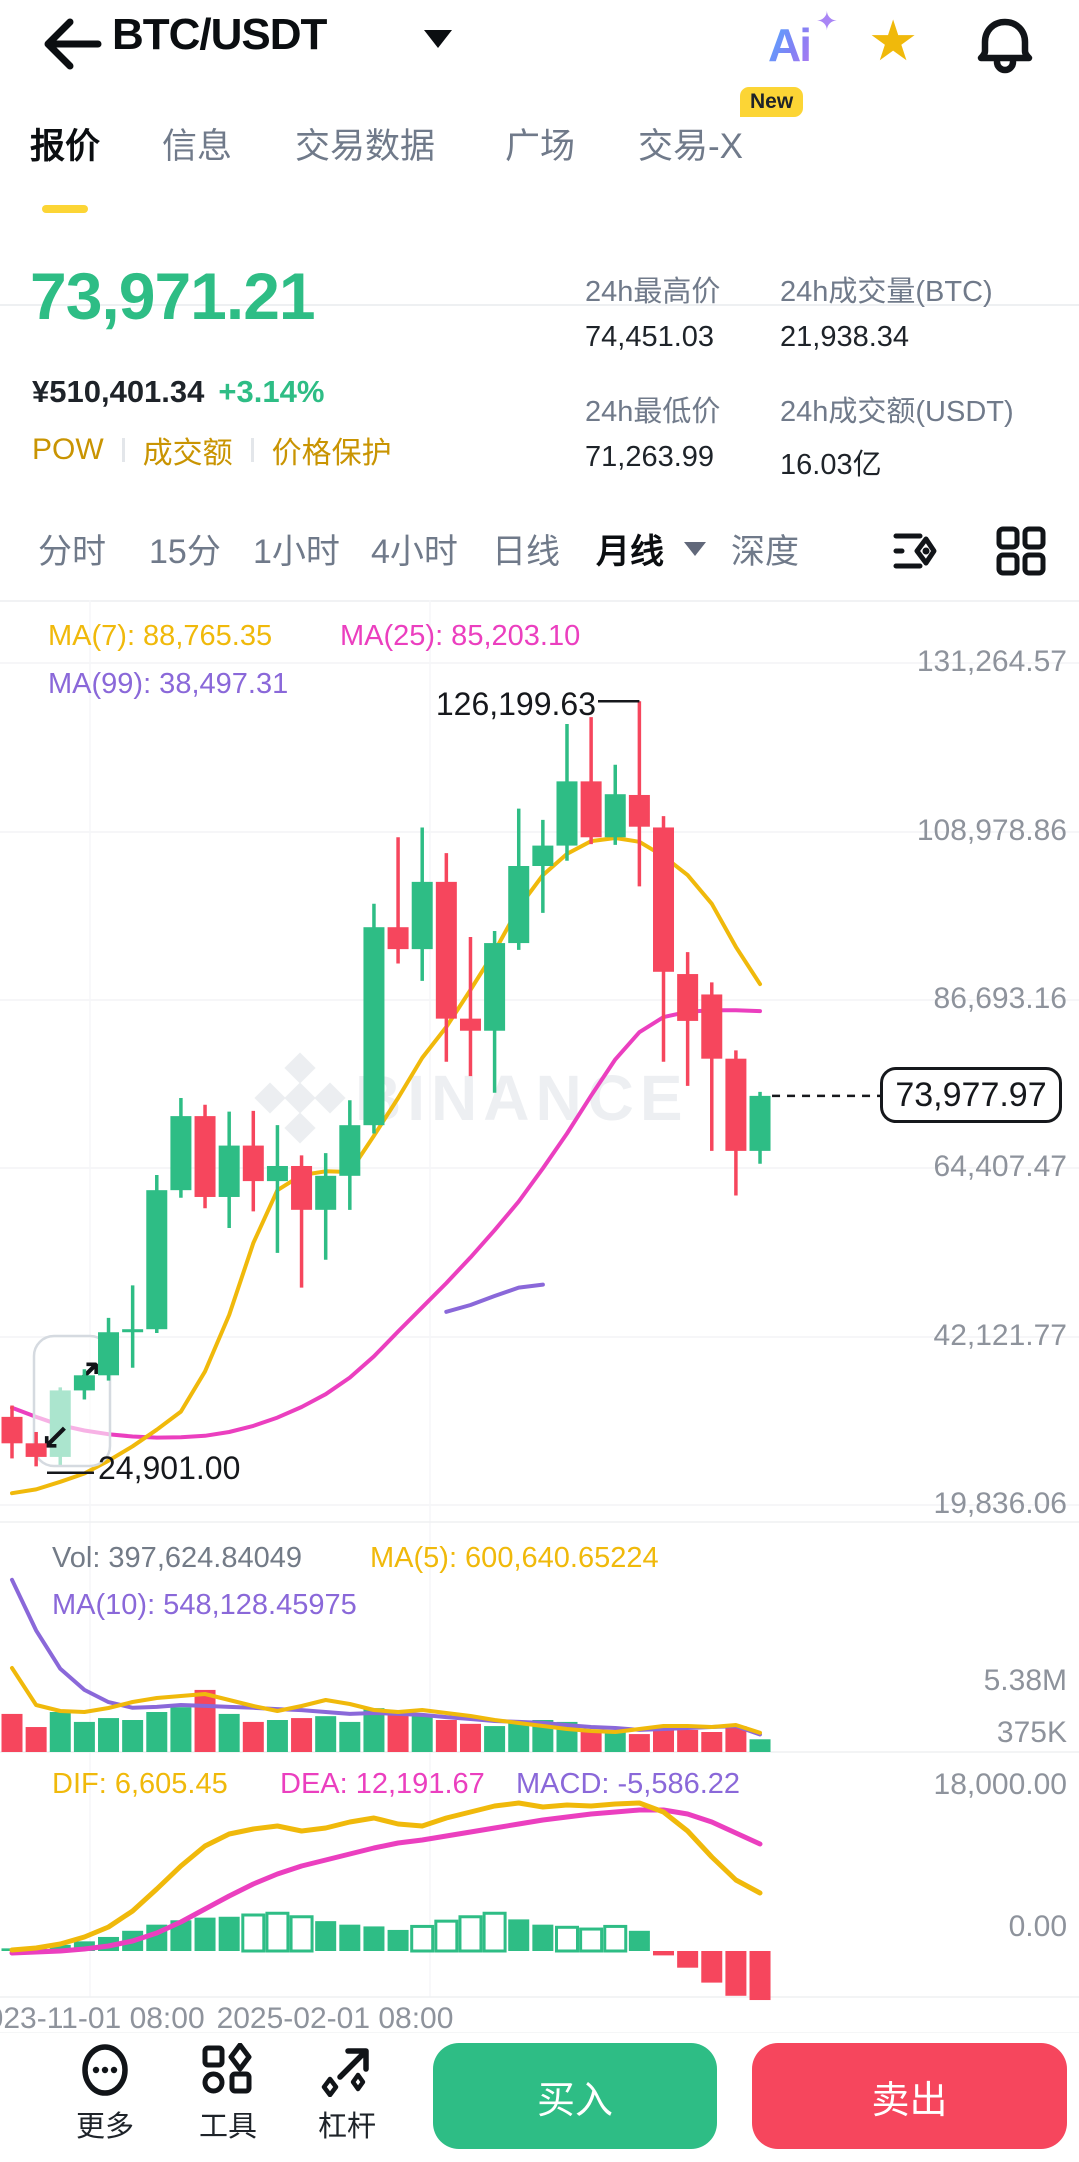 The width and height of the screenshot is (1079, 2162). What do you see at coordinates (653, 434) in the screenshot?
I see `stat-24h-low: 24h最低价 71,263.99` at bounding box center [653, 434].